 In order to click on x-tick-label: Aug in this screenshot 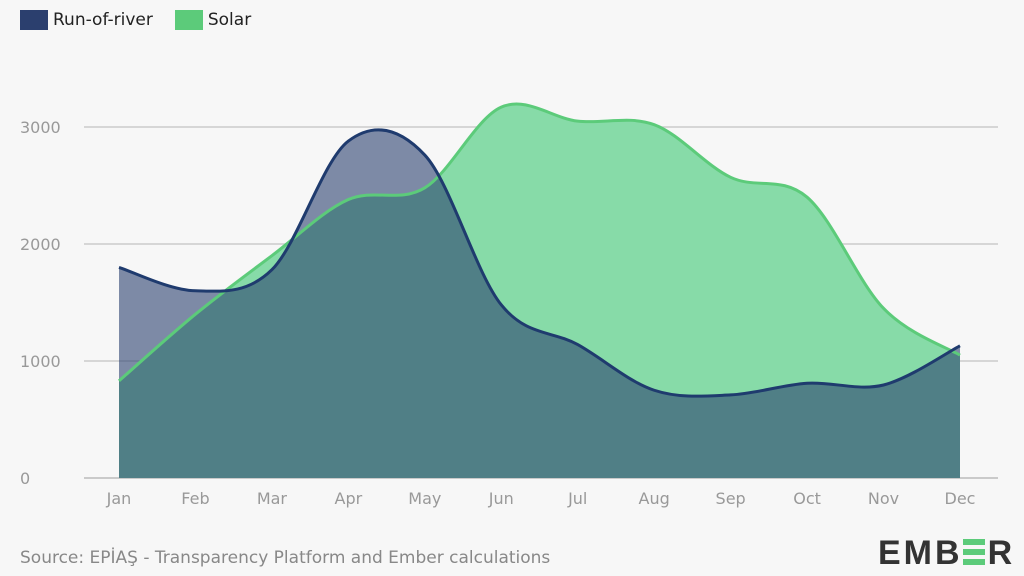, I will do `click(654, 498)`.